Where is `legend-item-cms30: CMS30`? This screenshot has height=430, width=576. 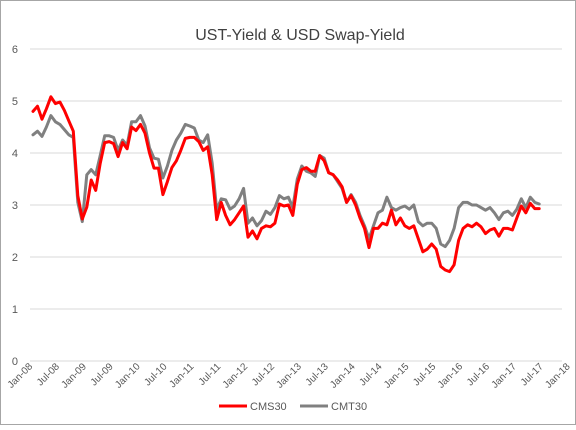 legend-item-cms30: CMS30 is located at coordinates (253, 407).